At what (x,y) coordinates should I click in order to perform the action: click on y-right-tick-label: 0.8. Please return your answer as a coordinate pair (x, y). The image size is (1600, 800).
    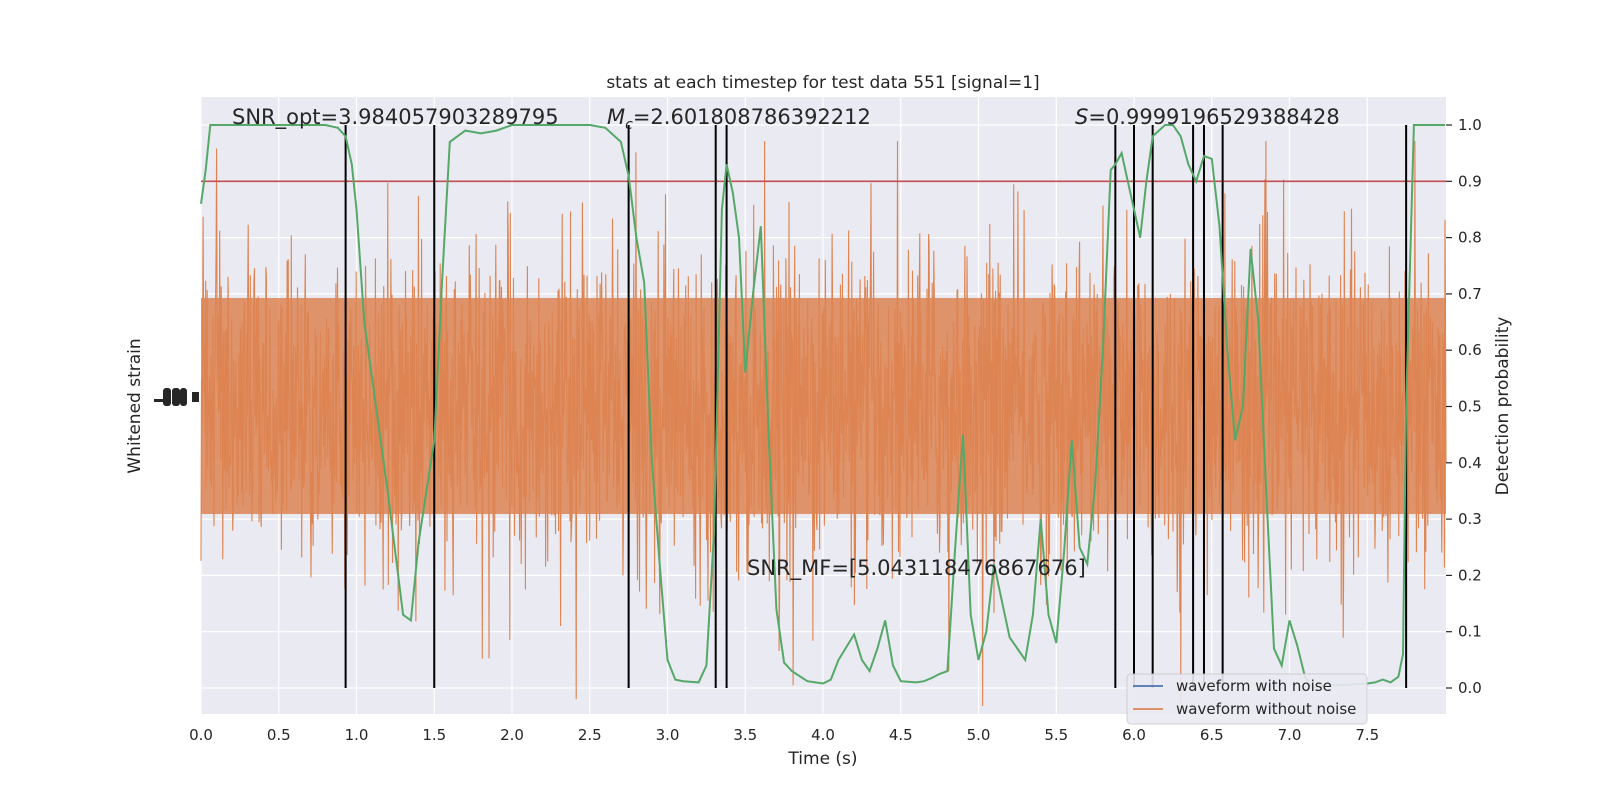
    Looking at the image, I should click on (1470, 238).